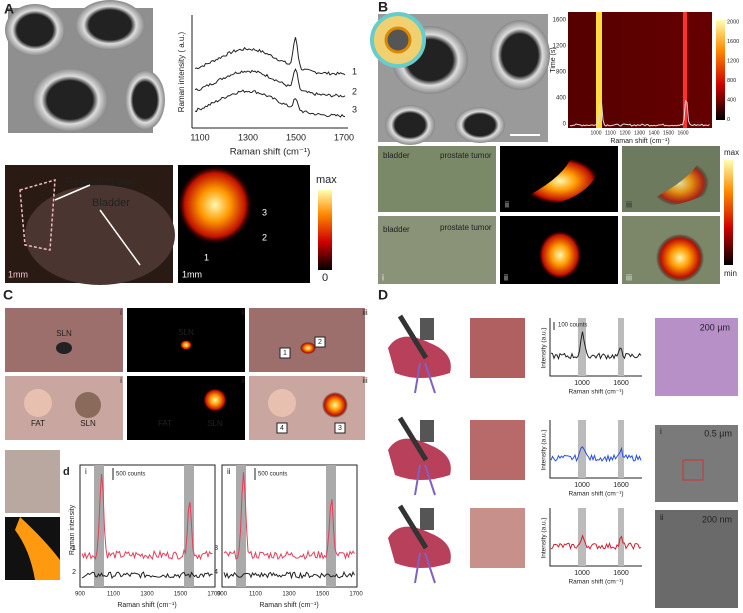 This screenshot has height=613, width=743. Describe the element at coordinates (718, 433) in the screenshot. I see `label: 0.5 µm` at that location.